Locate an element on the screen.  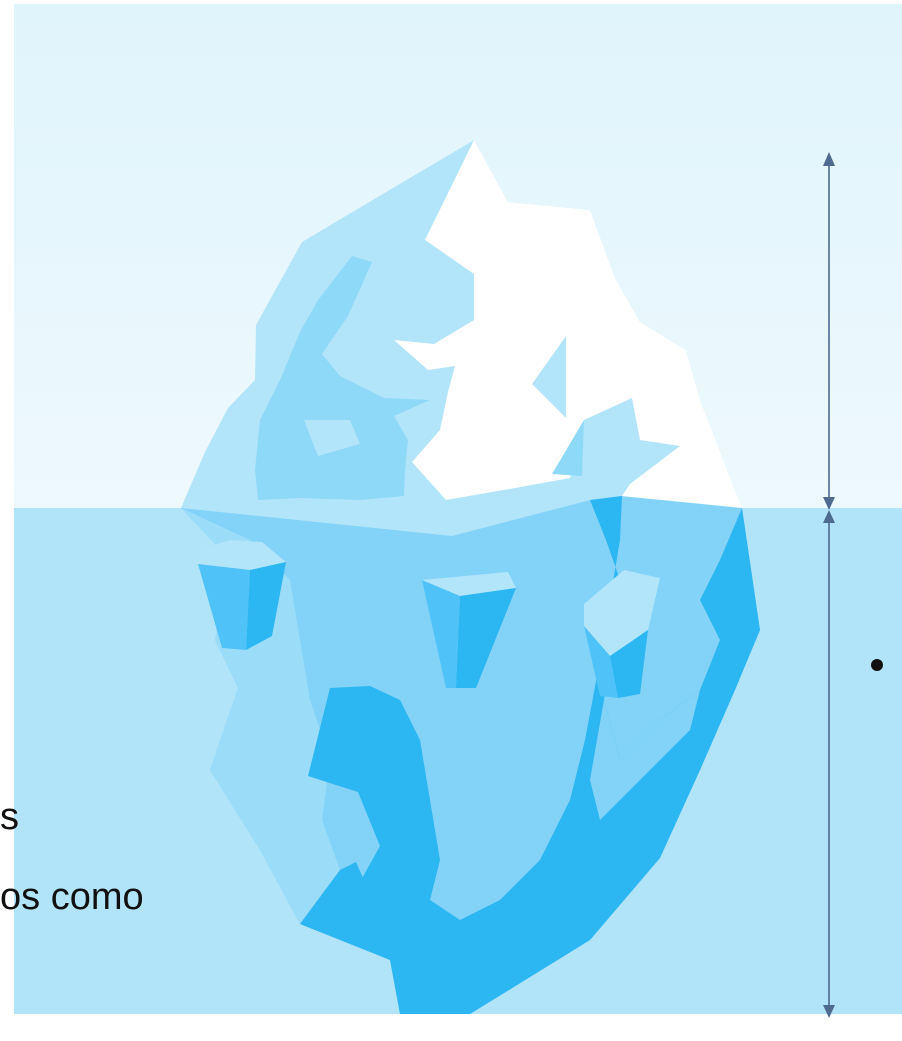
ice-chunk-middle is located at coordinates (469, 630).